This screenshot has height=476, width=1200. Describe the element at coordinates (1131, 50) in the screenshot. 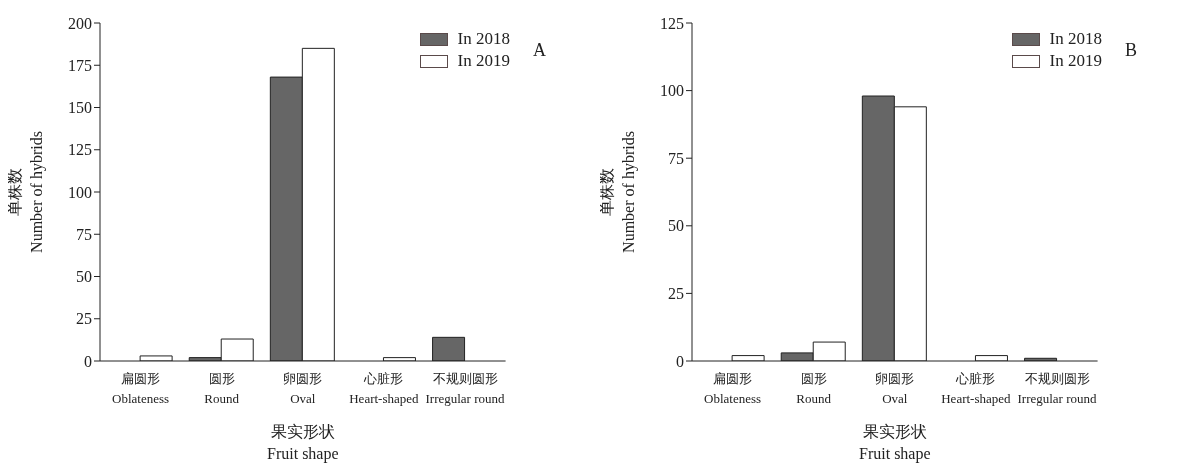

I see `text: B` at that location.